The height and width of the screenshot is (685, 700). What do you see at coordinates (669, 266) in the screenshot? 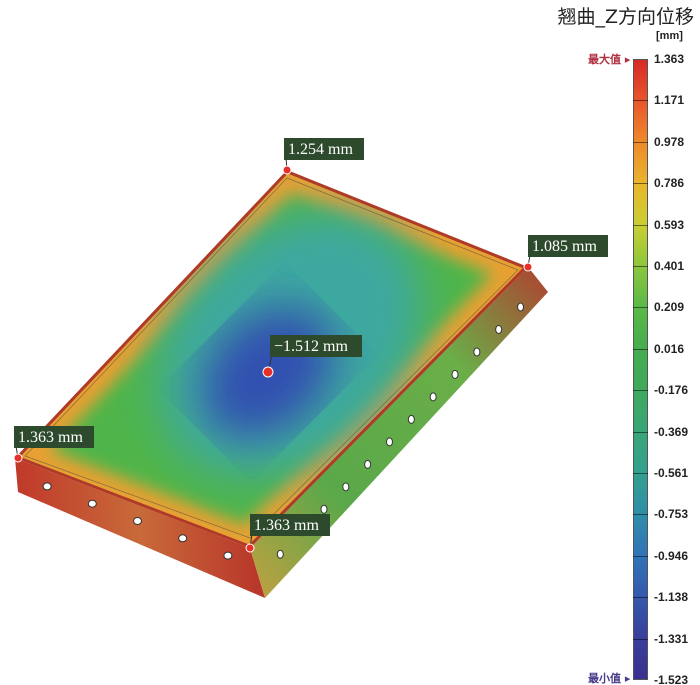
I see `legend-tick-label: 0.401` at bounding box center [669, 266].